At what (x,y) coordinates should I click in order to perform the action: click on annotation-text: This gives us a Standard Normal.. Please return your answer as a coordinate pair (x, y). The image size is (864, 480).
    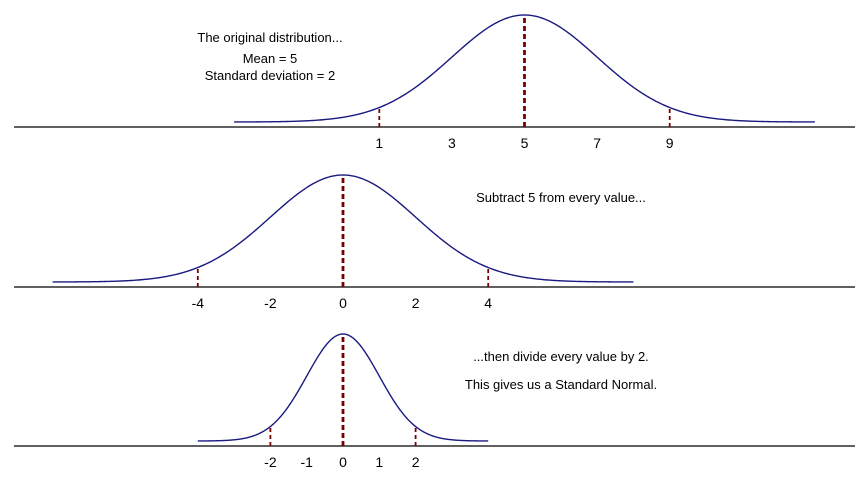
    Looking at the image, I should click on (561, 384).